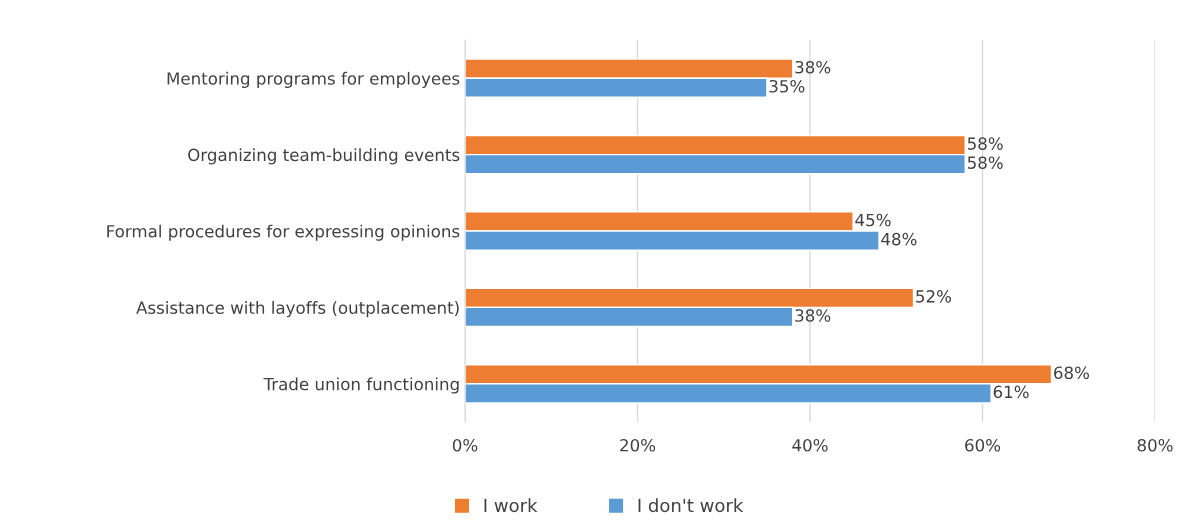  I want to click on x-tick-label: 20%, so click(638, 445).